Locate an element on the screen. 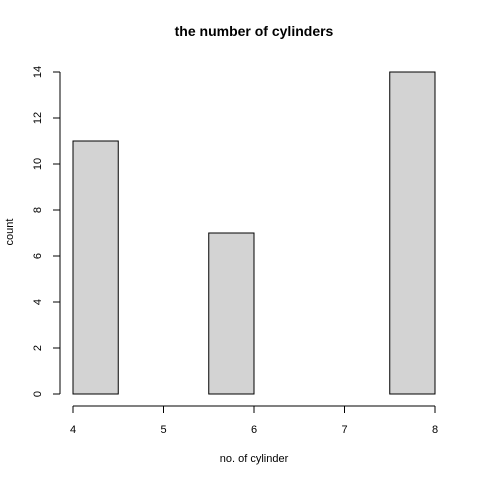 The image size is (480, 480). x-axis-label: no. of cylinder is located at coordinates (254, 459).